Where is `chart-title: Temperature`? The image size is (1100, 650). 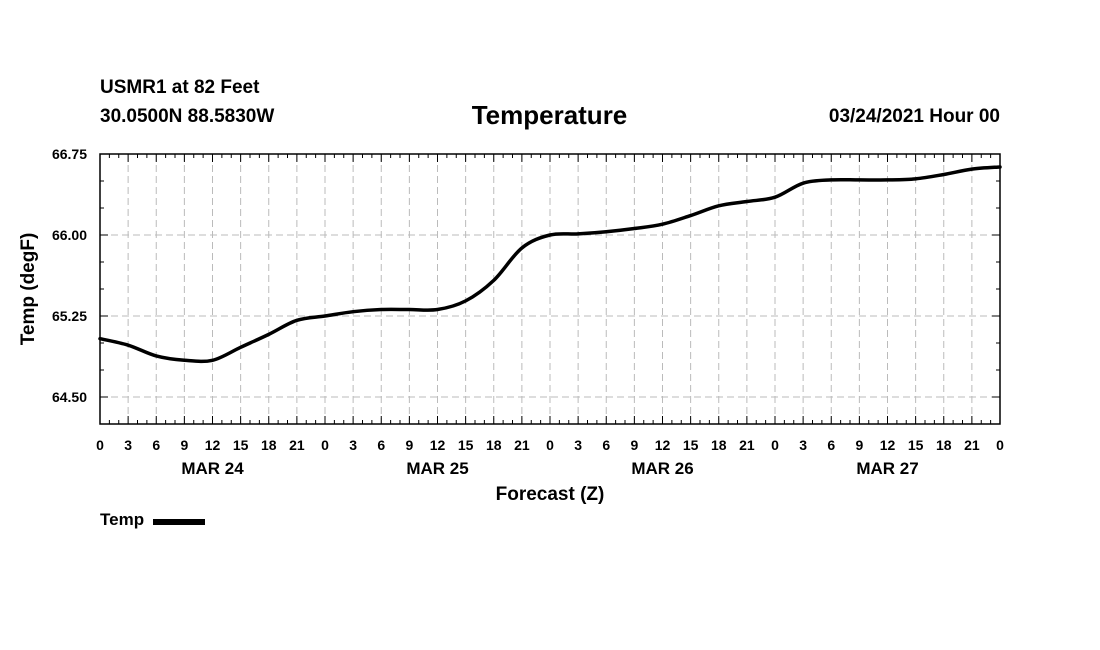
chart-title: Temperature is located at coordinates (550, 115).